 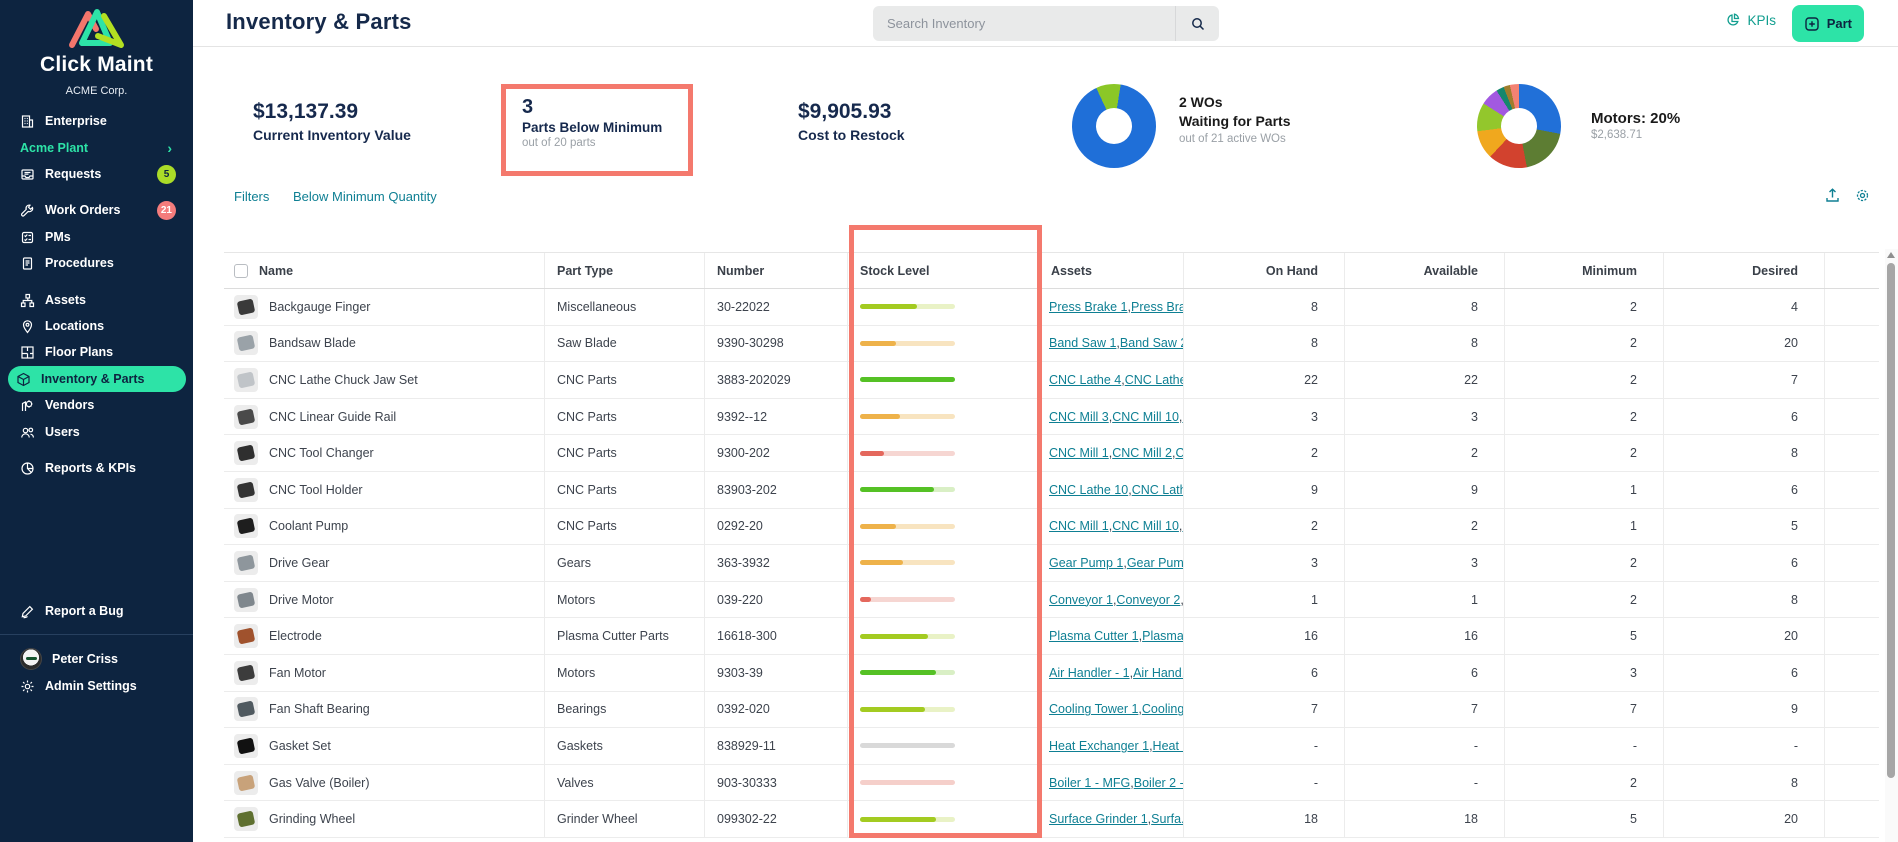 I want to click on sidebar-item-users: Users, so click(x=97, y=432).